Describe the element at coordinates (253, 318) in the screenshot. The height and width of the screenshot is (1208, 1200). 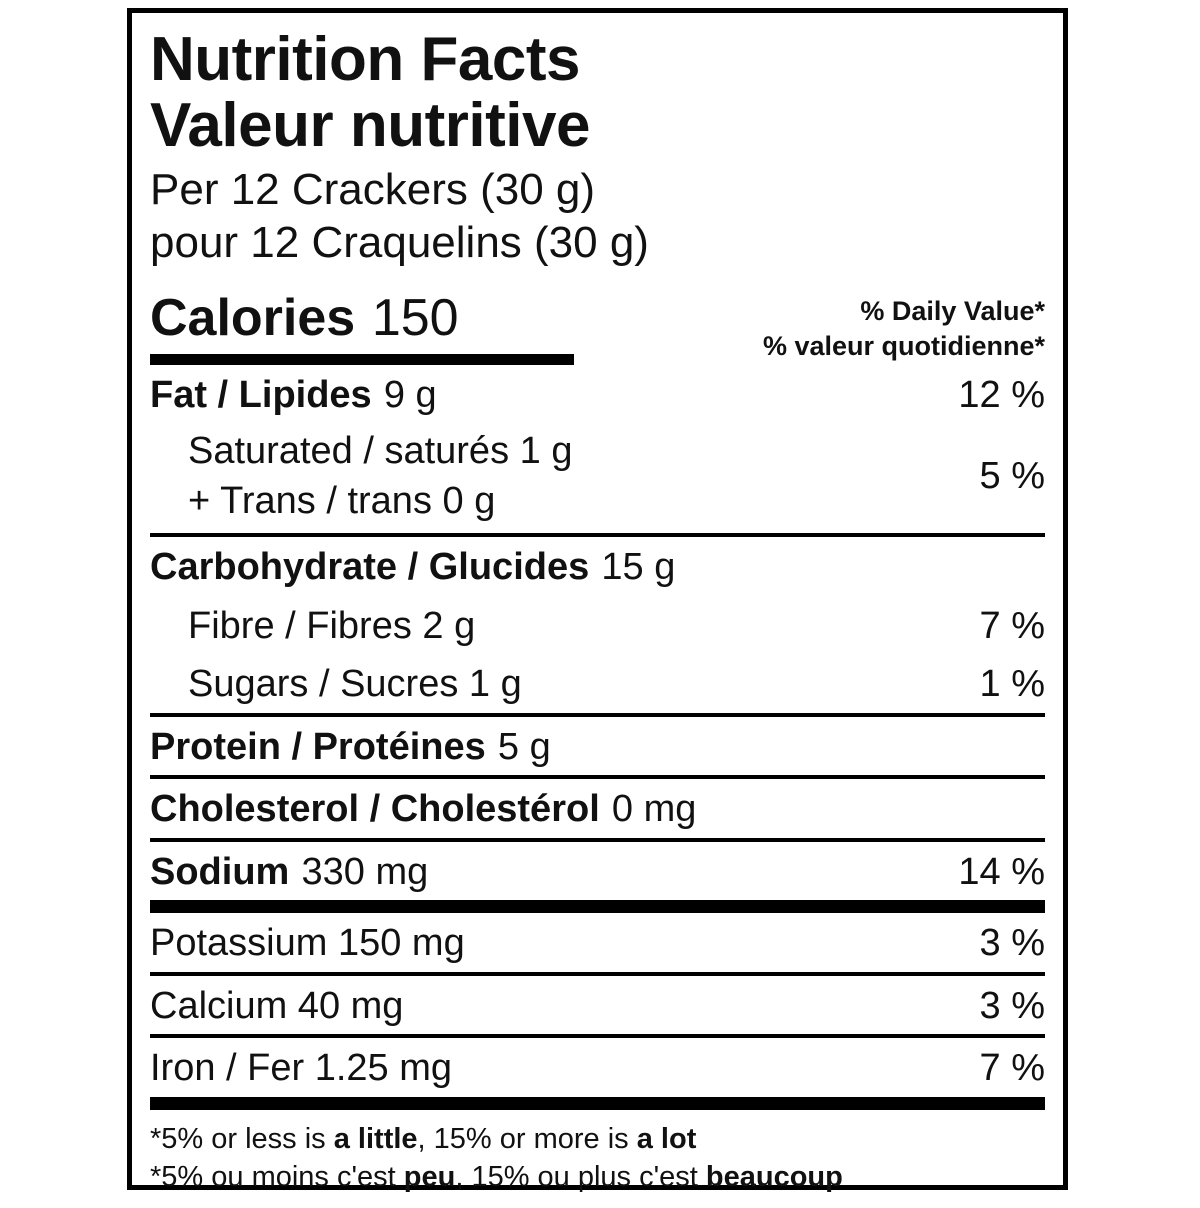
I see `calories-word: Calories` at that location.